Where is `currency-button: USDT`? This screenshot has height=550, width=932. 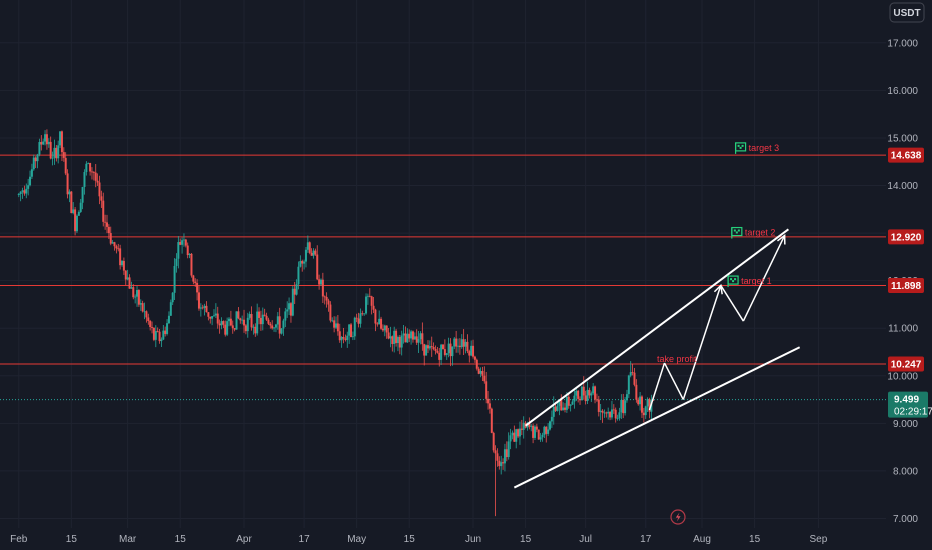
currency-button: USDT is located at coordinates (907, 12).